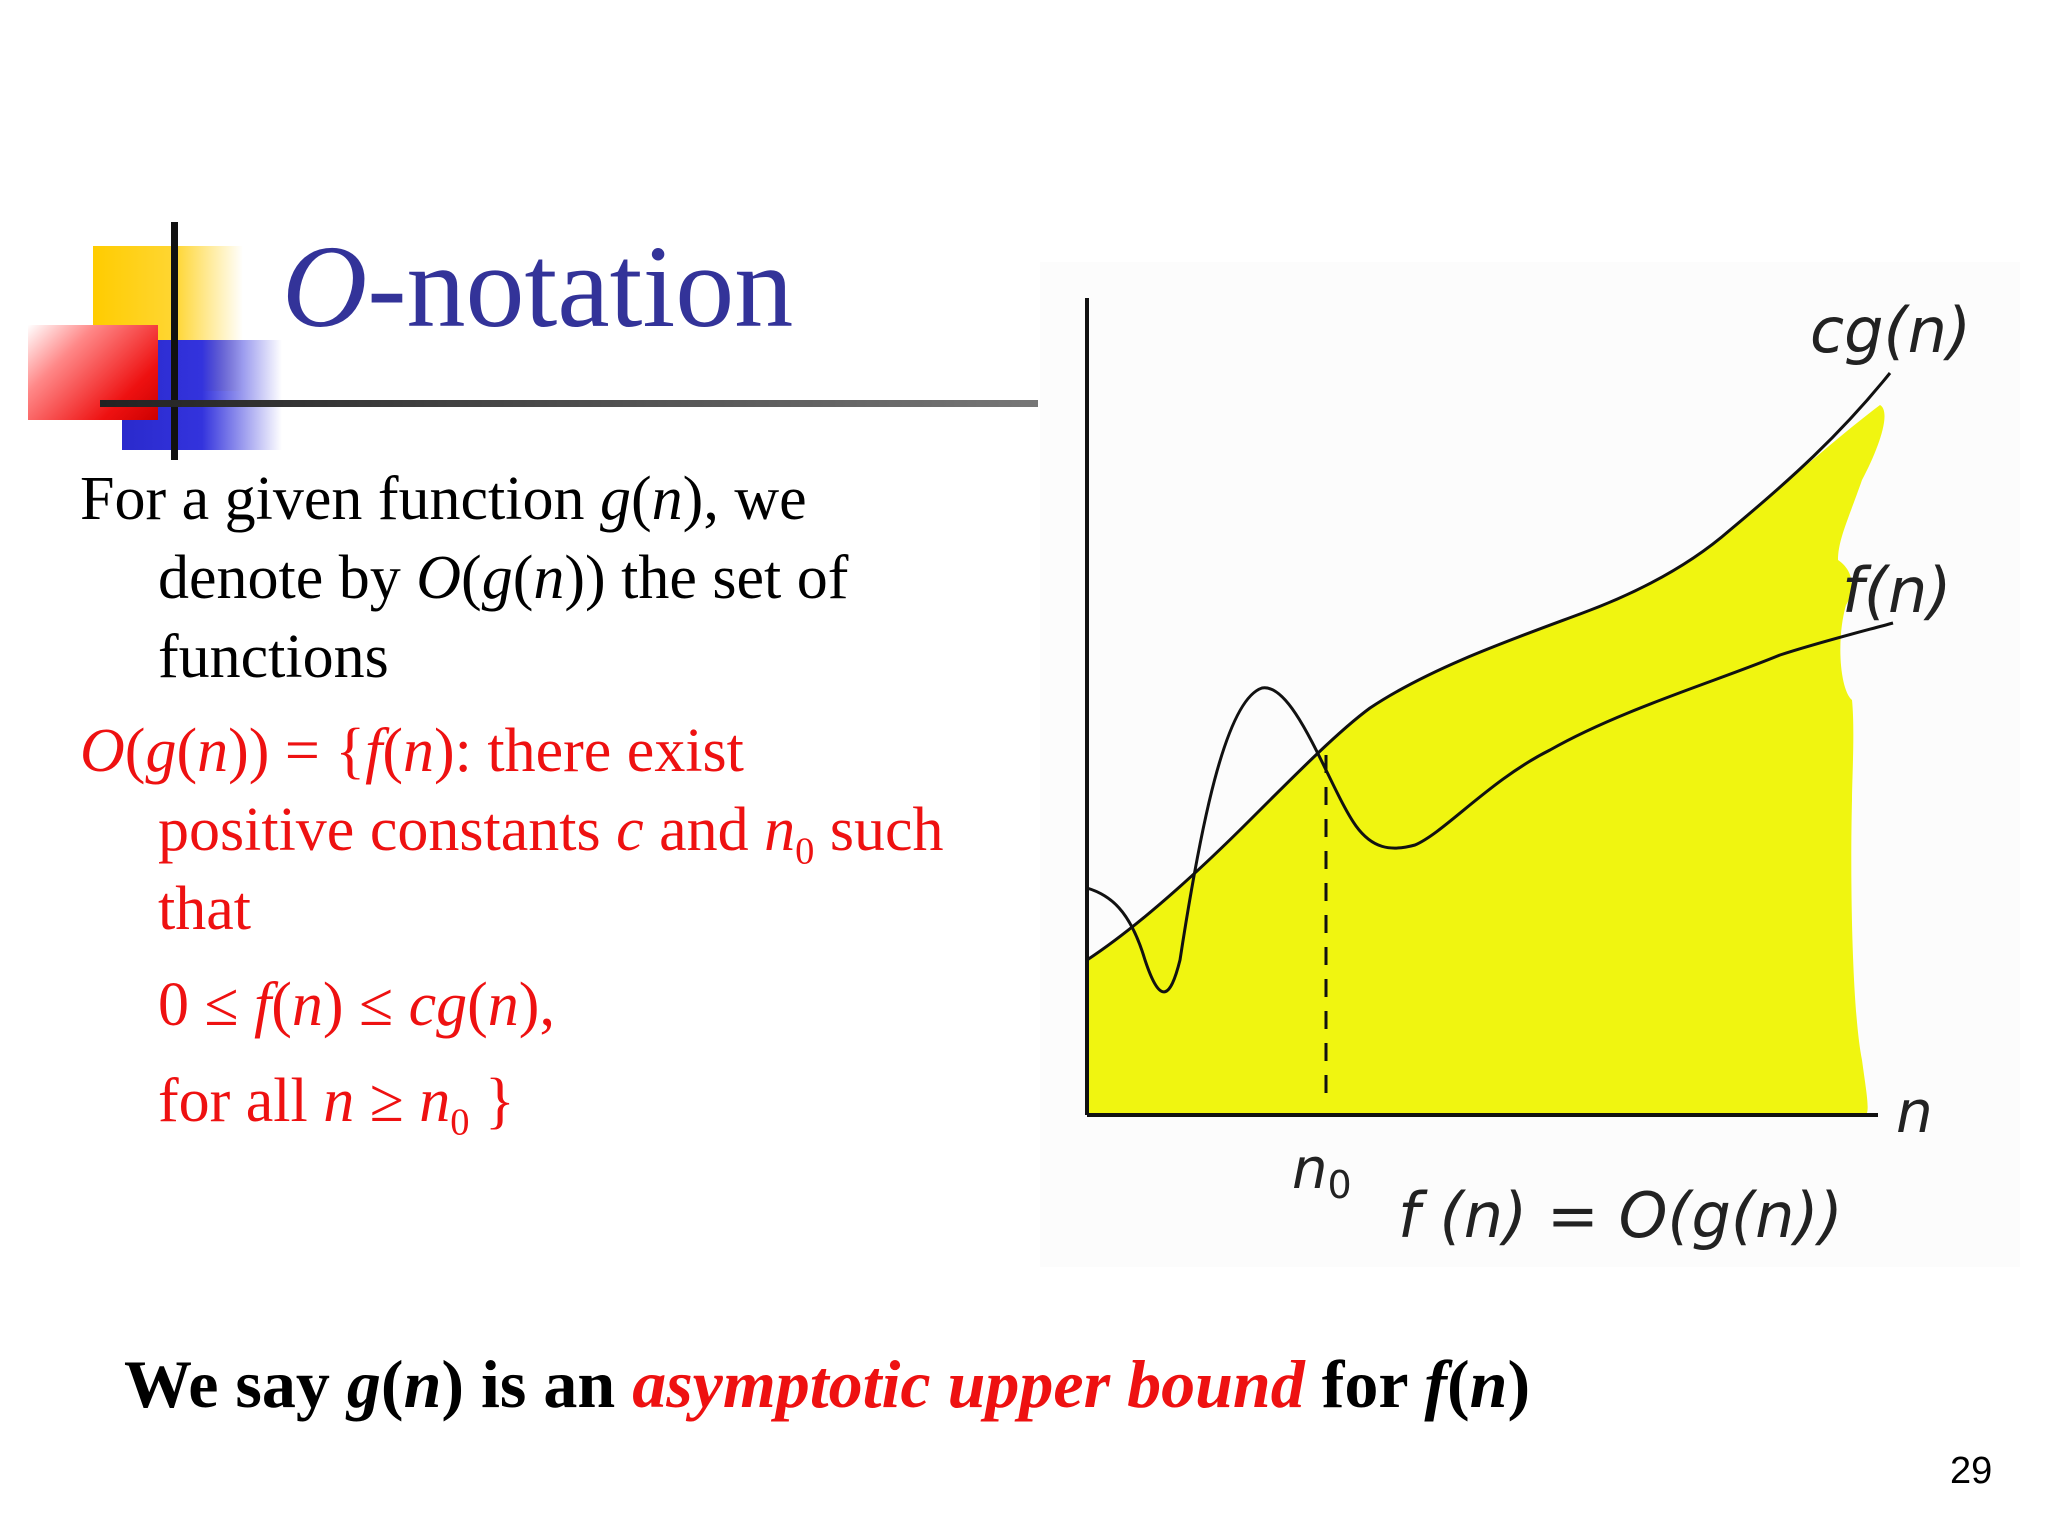  Describe the element at coordinates (325, 286) in the screenshot. I see `title-big-o: O` at that location.